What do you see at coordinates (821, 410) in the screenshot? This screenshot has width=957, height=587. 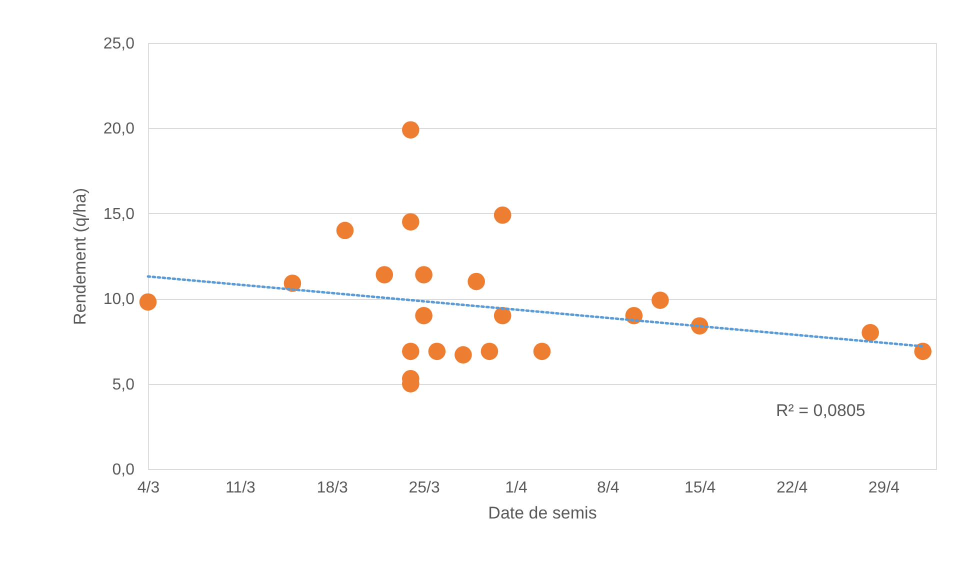 I see `annotation: R² = 0,0805` at bounding box center [821, 410].